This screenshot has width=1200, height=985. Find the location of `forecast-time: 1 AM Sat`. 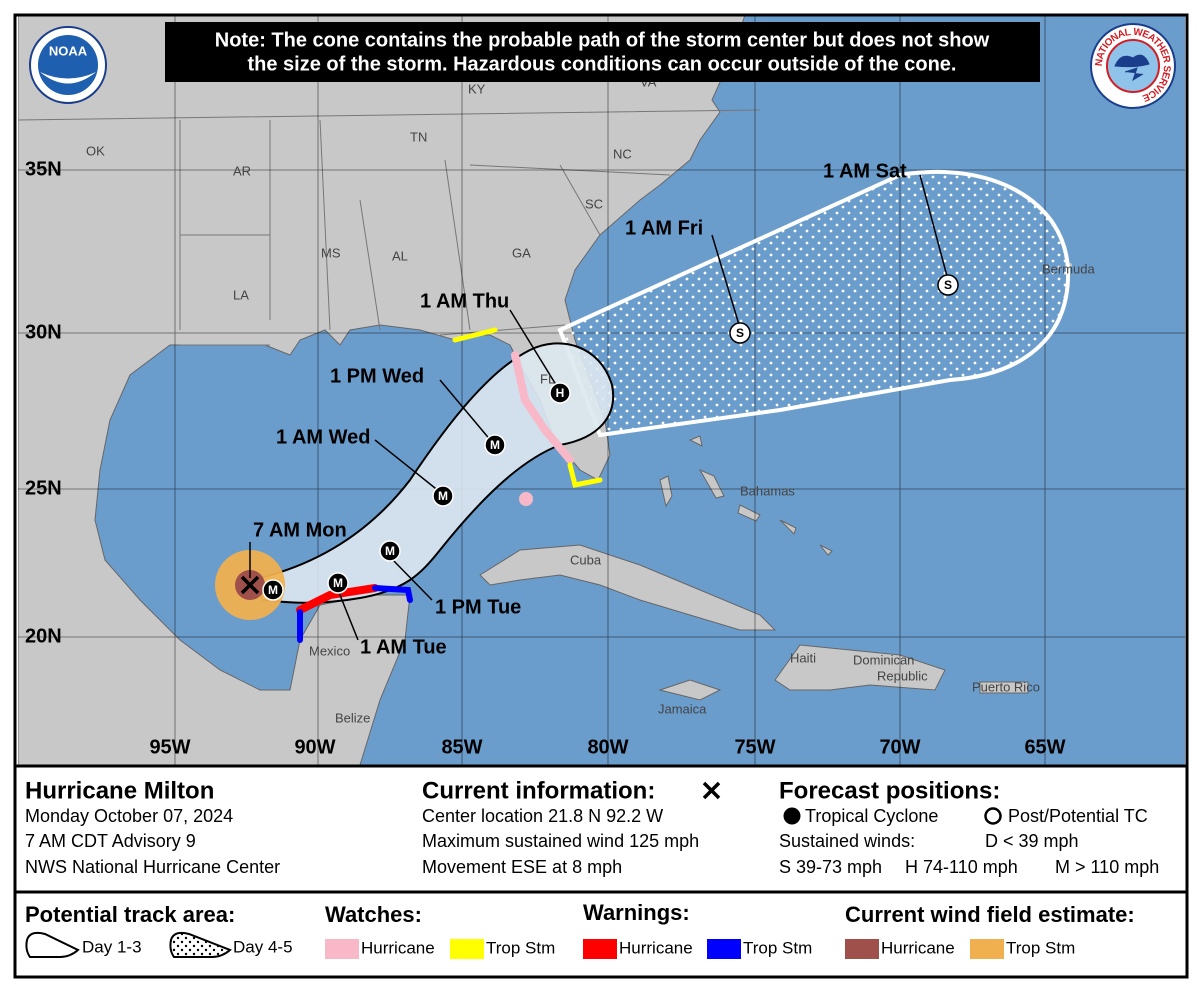

forecast-time: 1 AM Sat is located at coordinates (865, 171).